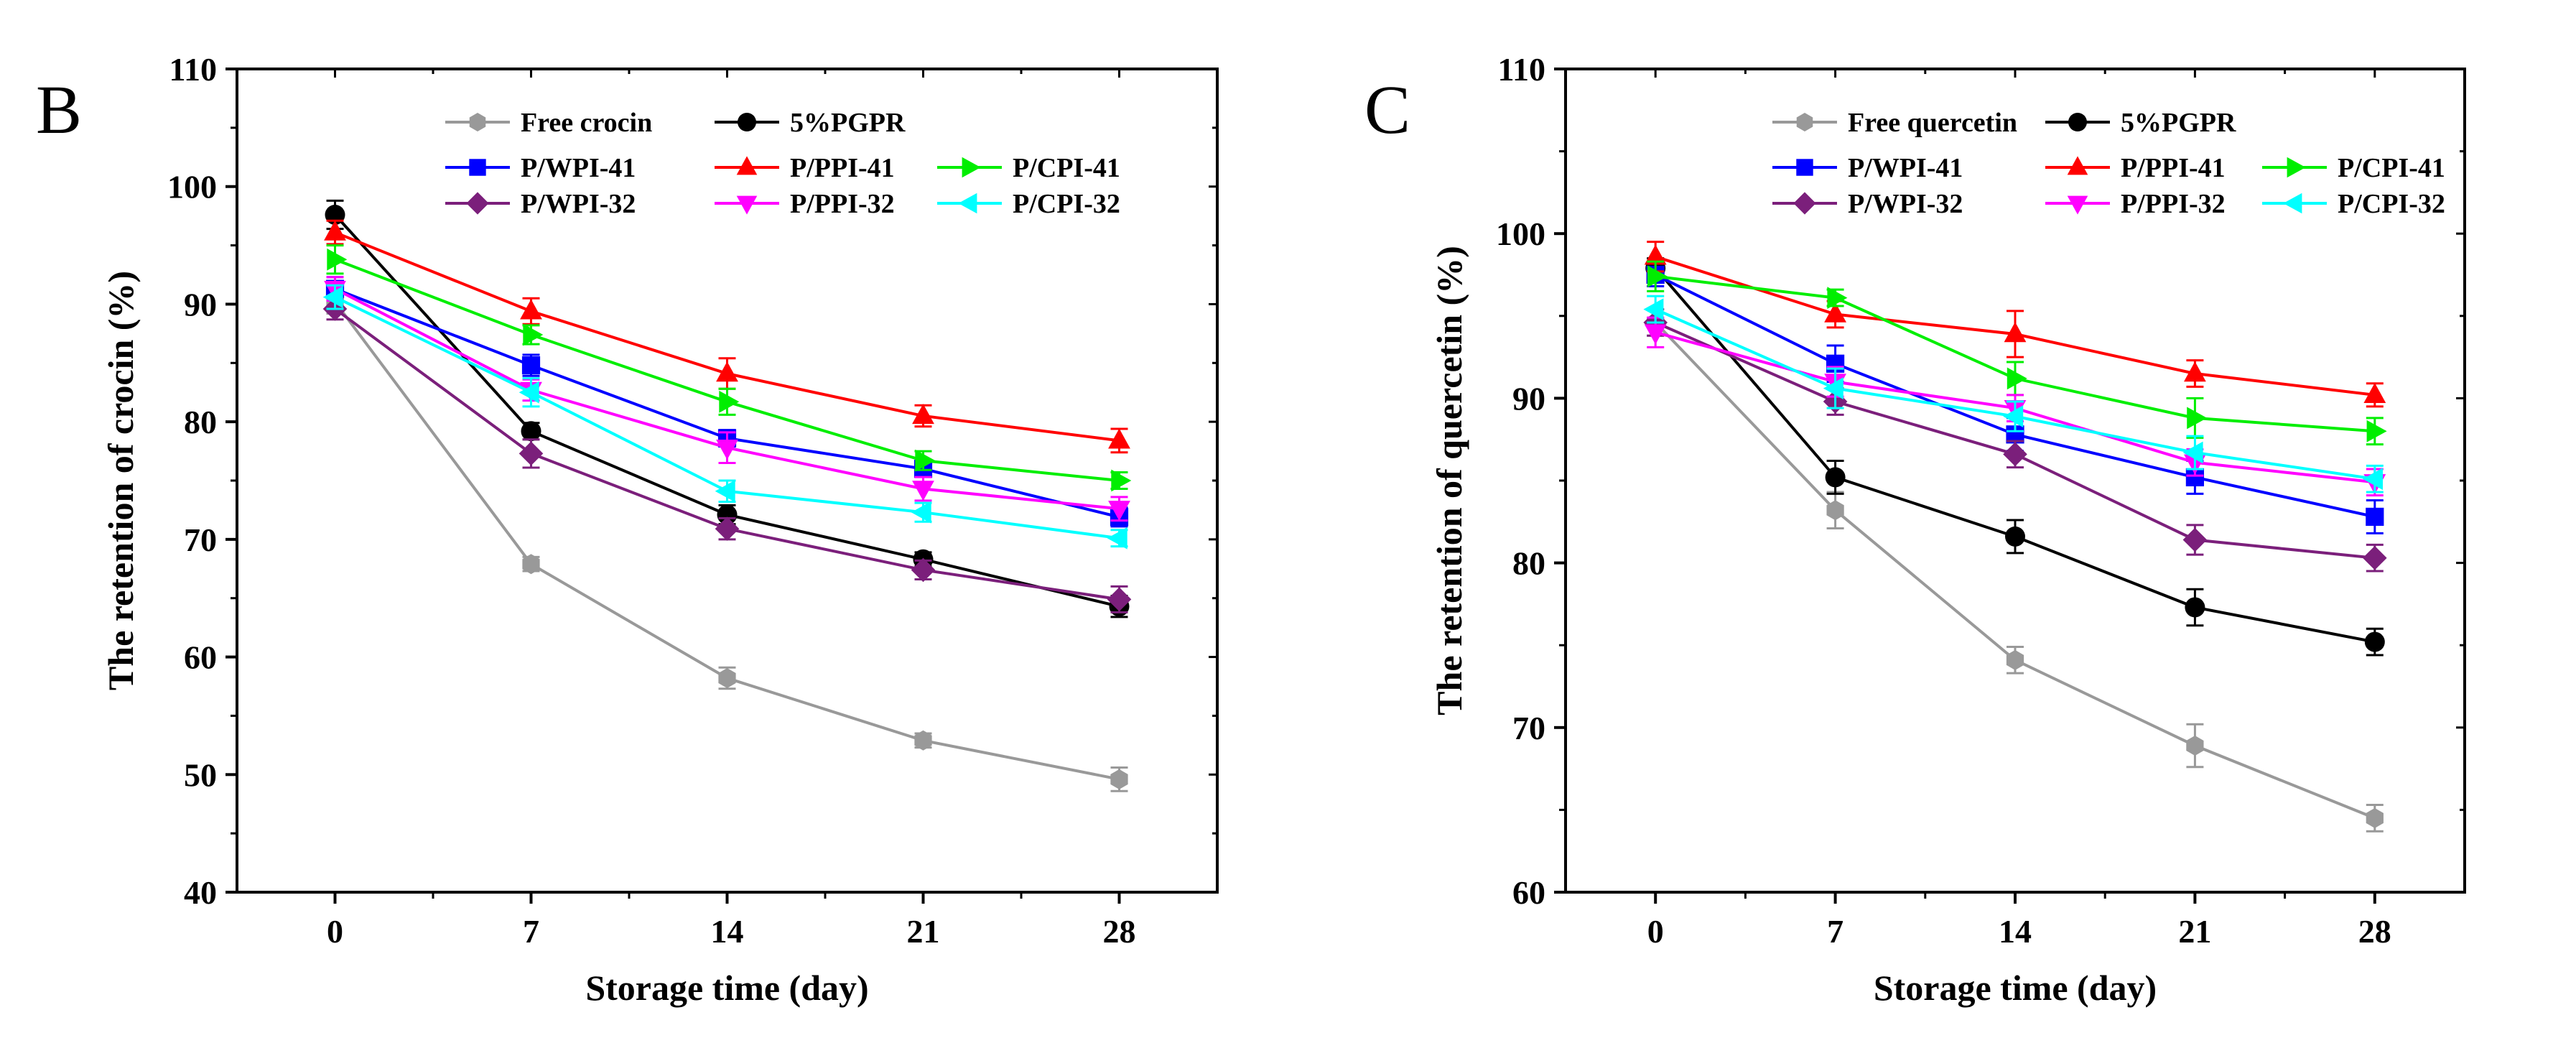  What do you see at coordinates (1449, 480) in the screenshot?
I see `y-axis-title: The retention of quercetin (%)` at bounding box center [1449, 480].